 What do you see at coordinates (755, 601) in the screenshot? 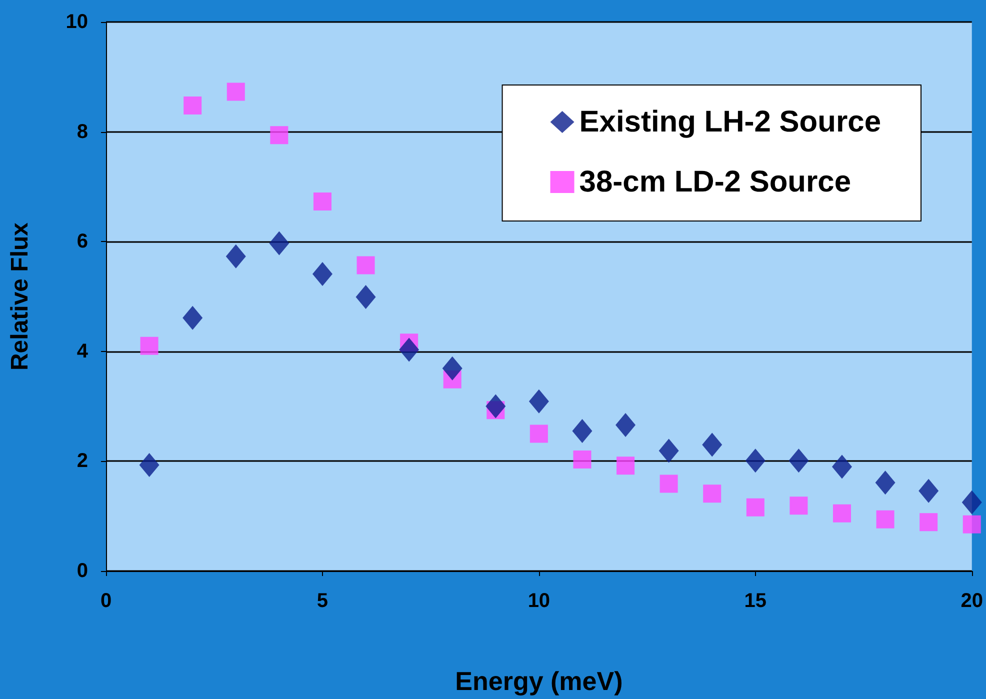
I see `x-tick-label: 15` at bounding box center [755, 601].